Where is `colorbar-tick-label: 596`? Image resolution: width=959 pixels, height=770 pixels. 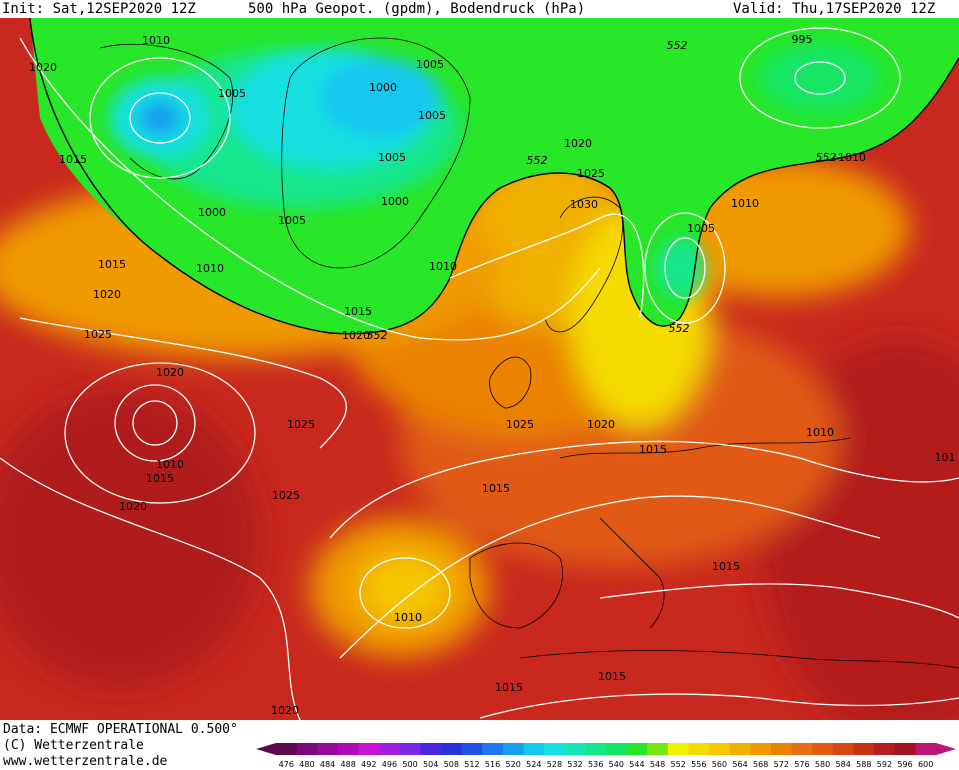
colorbar-tick-label: 596 is located at coordinates (904, 764).